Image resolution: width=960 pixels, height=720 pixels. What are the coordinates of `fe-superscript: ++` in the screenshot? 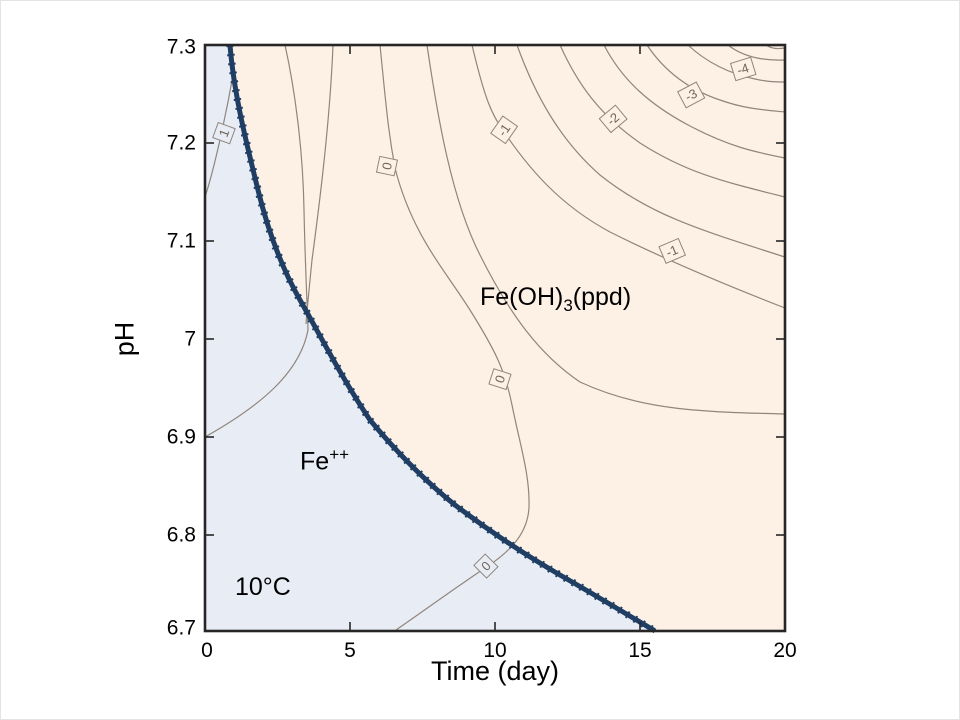 It's located at (339, 454).